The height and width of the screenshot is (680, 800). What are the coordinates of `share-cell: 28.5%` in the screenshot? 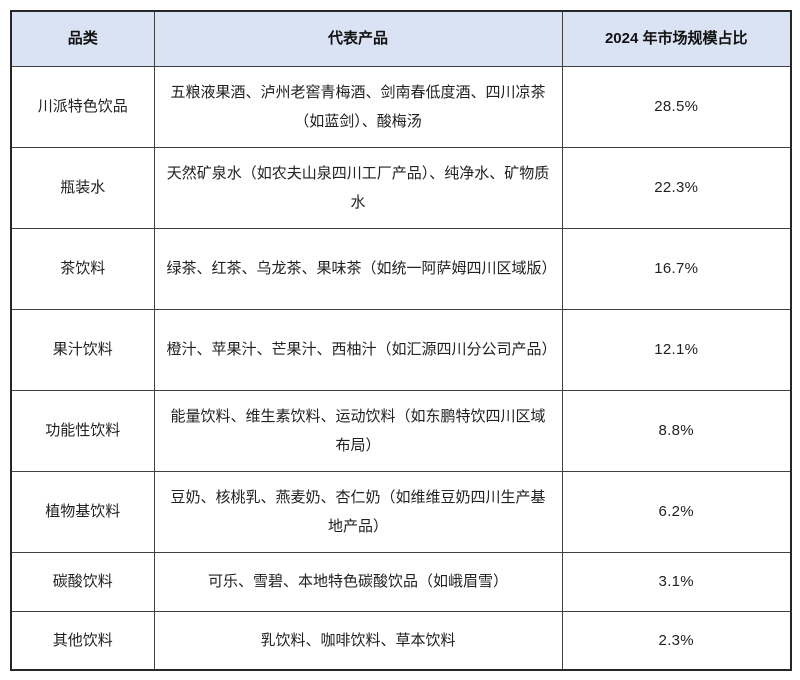 It's located at (676, 106).